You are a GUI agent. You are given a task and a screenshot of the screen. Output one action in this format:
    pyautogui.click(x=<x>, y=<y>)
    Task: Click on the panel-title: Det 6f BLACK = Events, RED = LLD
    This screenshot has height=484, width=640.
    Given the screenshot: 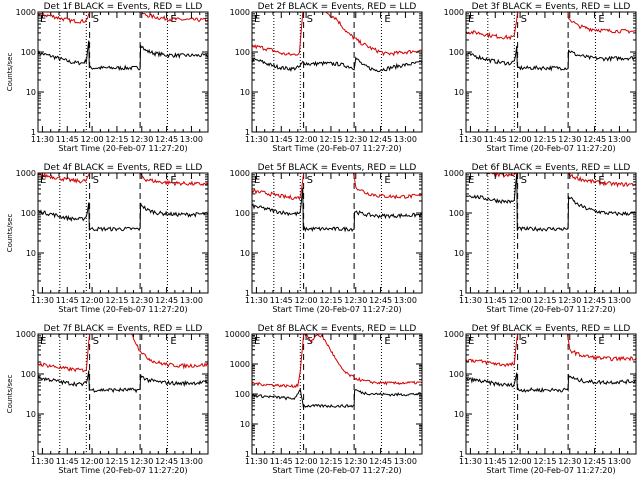 What is the action you would take?
    pyautogui.click(x=551, y=168)
    